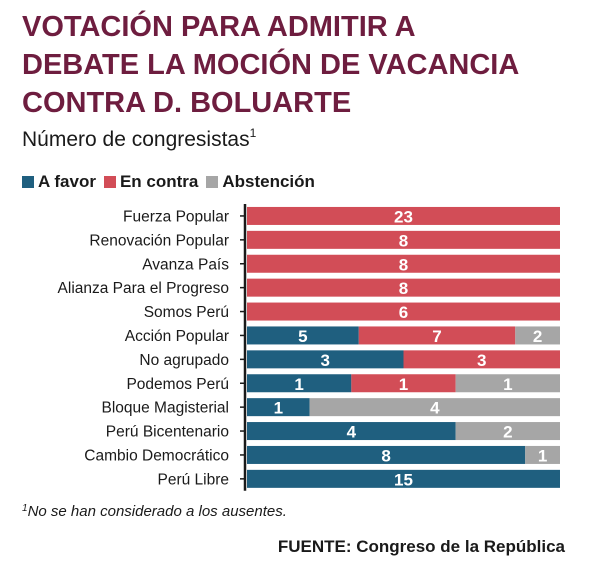 The height and width of the screenshot is (569, 603). What do you see at coordinates (193, 479) in the screenshot?
I see `category-label: Perú Libre` at bounding box center [193, 479].